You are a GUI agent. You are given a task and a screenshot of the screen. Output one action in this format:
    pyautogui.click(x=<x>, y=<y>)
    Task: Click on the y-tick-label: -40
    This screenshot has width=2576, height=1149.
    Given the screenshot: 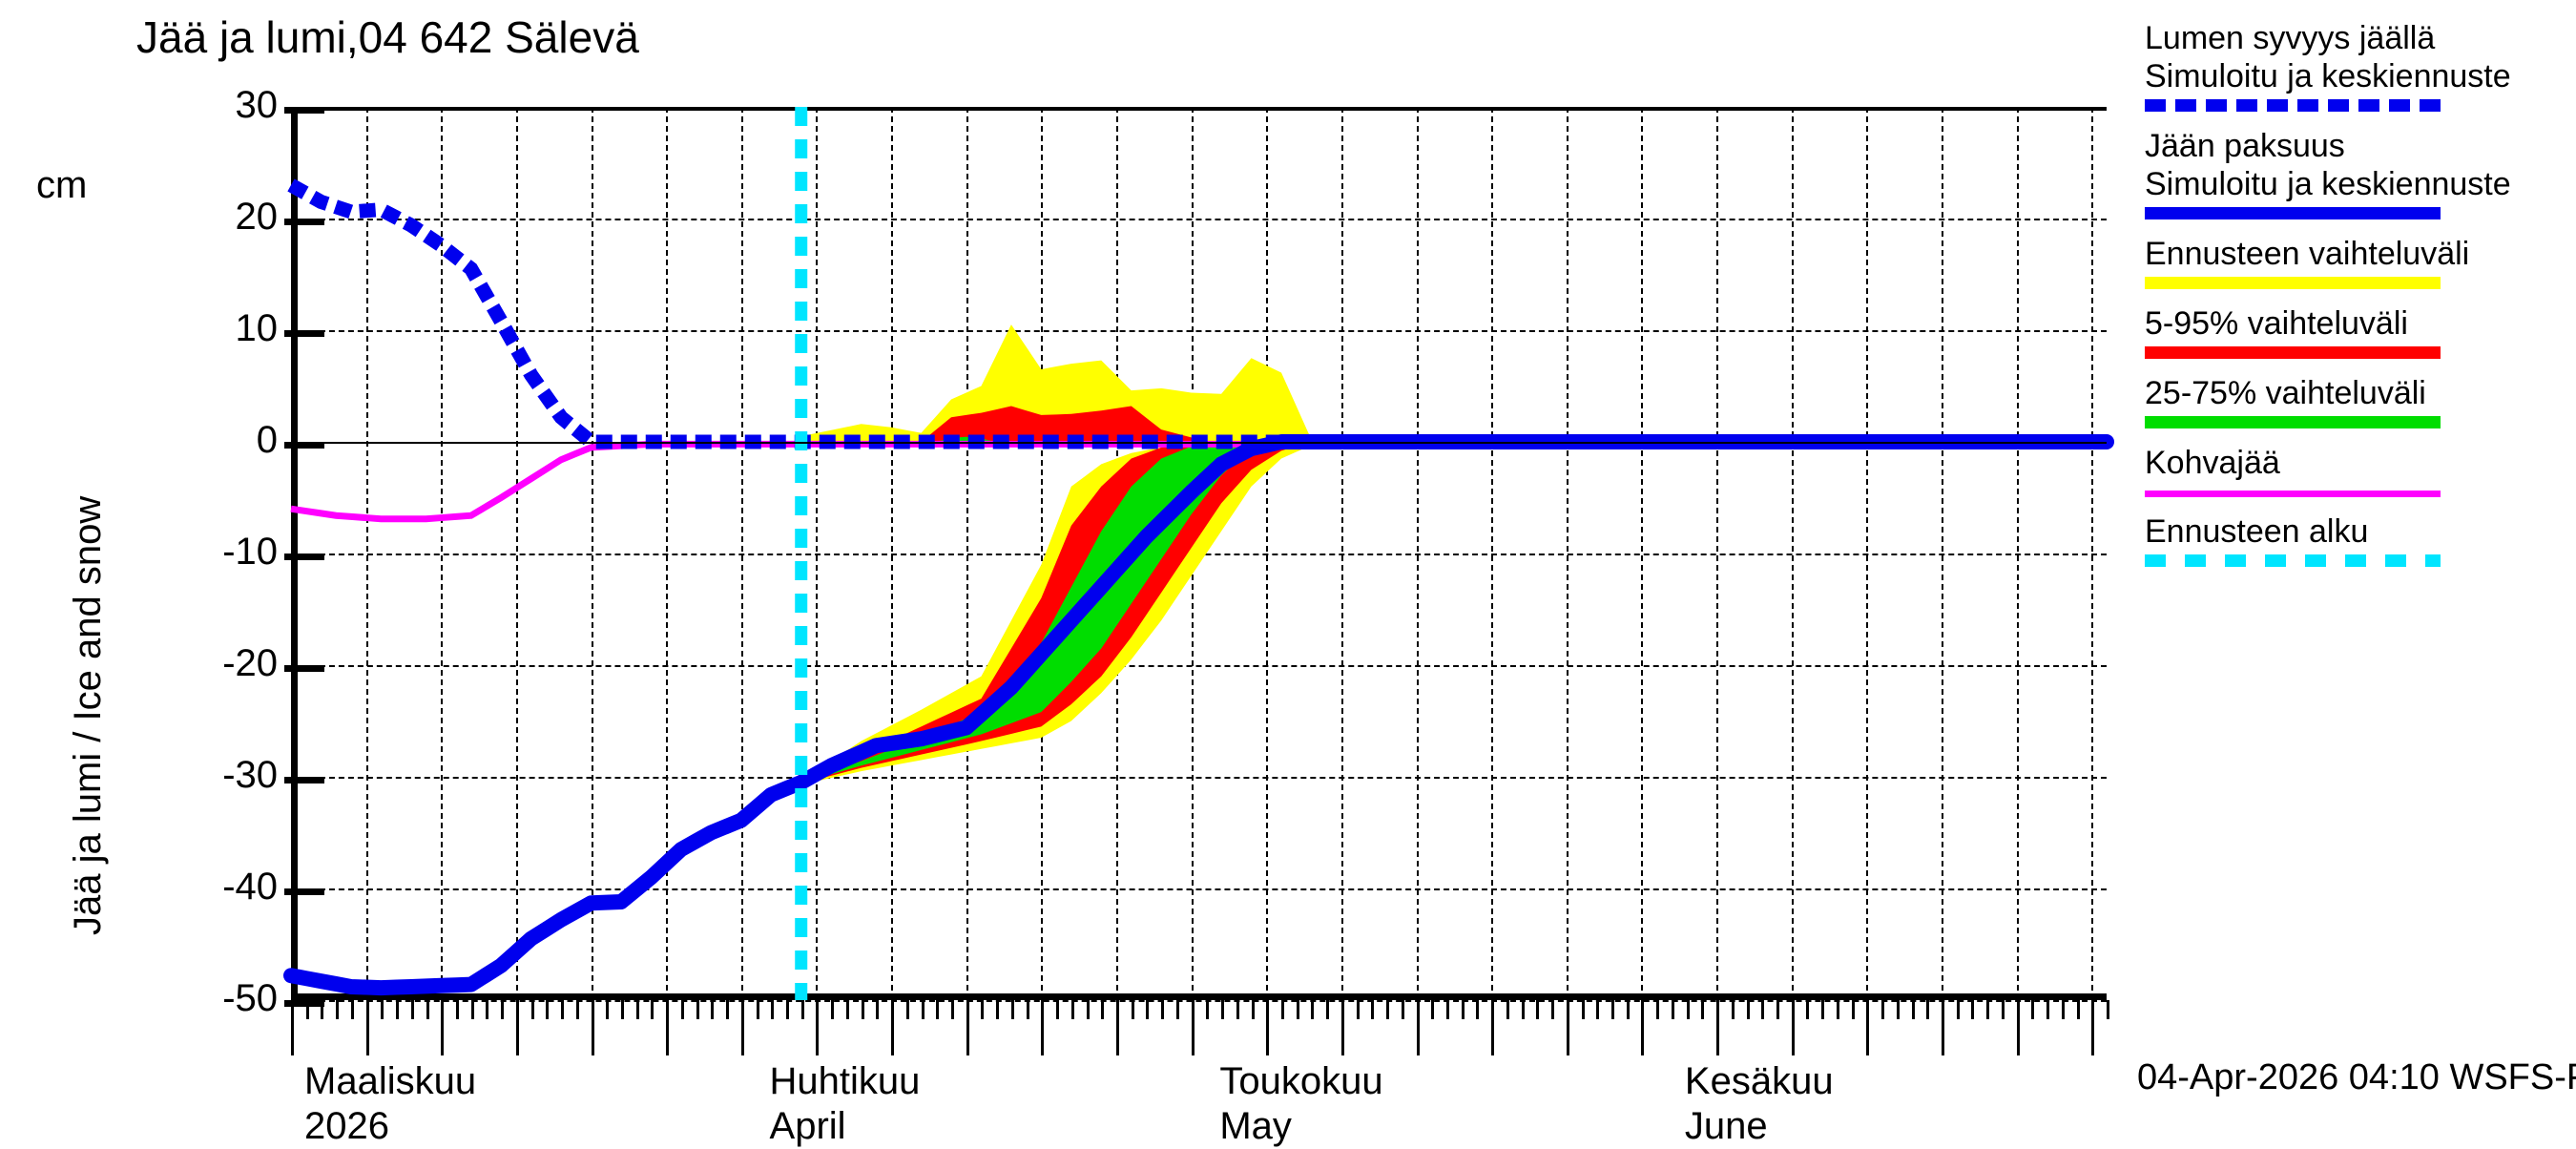 What is the action you would take?
    pyautogui.click(x=250, y=887)
    